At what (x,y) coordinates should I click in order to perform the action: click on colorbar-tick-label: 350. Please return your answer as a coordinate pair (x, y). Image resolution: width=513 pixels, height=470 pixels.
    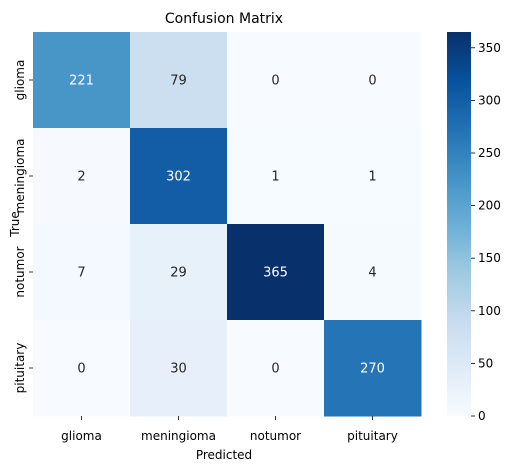
    Looking at the image, I should click on (489, 48).